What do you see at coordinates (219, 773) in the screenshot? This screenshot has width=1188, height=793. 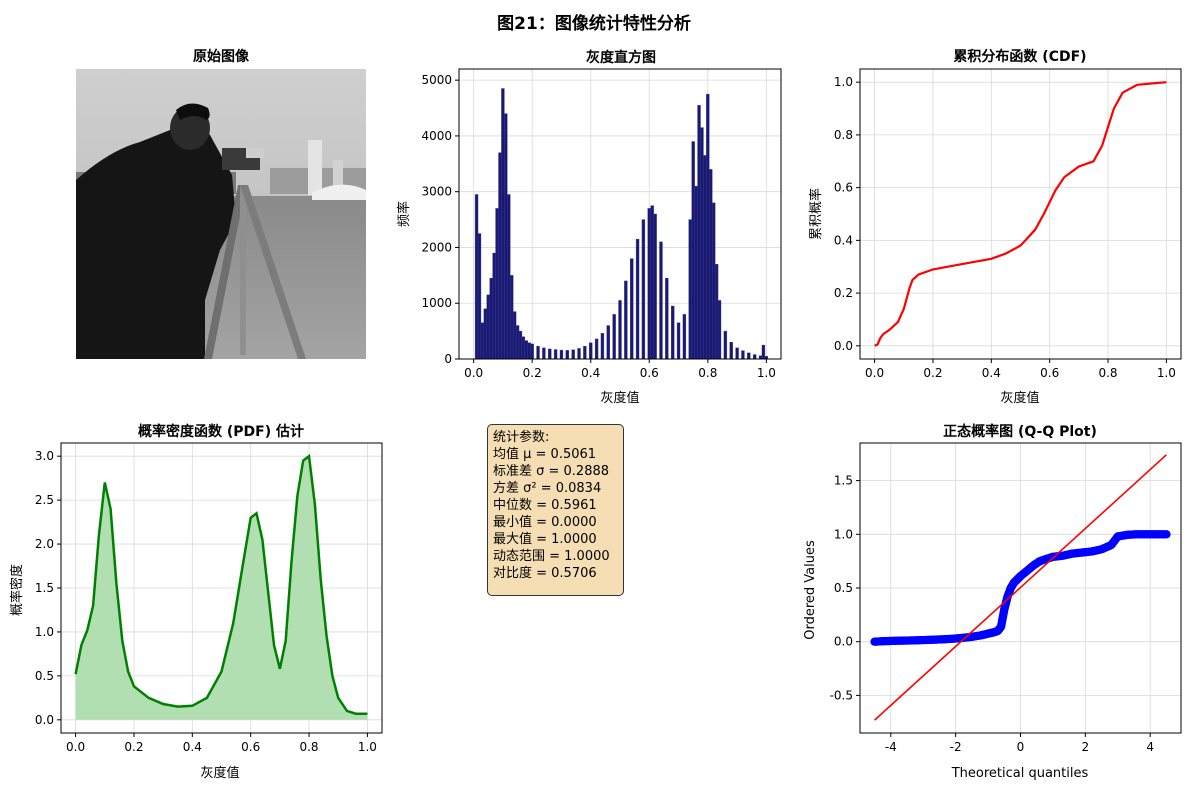 I see `pdf-xlabel: 灰度值` at bounding box center [219, 773].